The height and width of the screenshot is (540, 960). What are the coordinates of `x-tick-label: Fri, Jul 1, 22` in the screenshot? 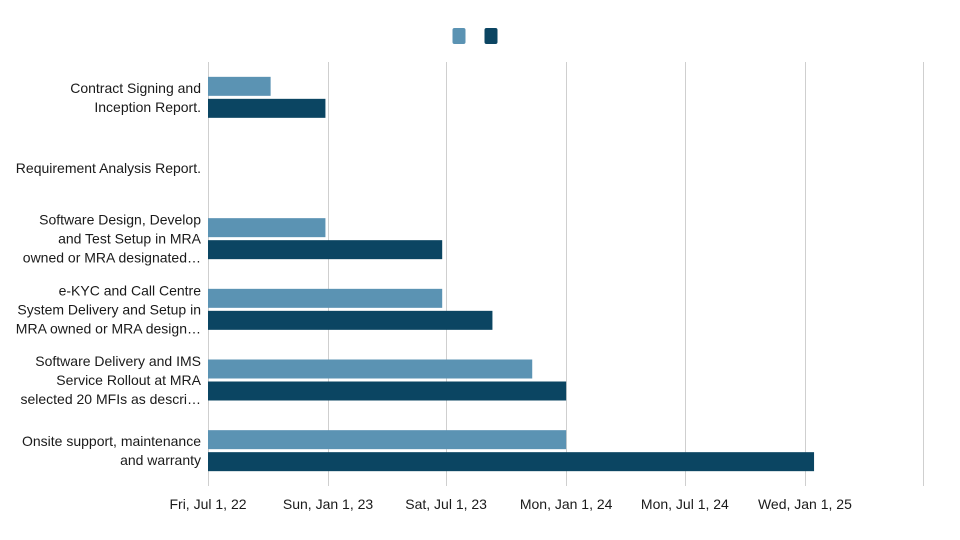 It's located at (207, 504).